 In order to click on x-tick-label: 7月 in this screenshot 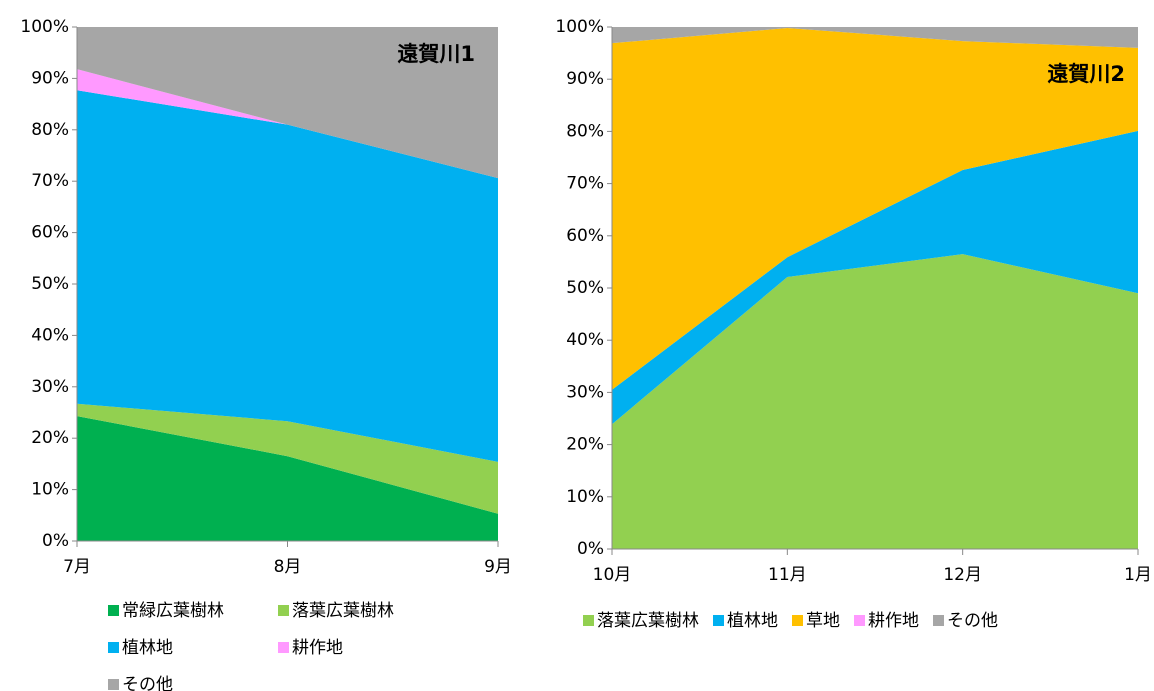, I will do `click(77, 567)`.